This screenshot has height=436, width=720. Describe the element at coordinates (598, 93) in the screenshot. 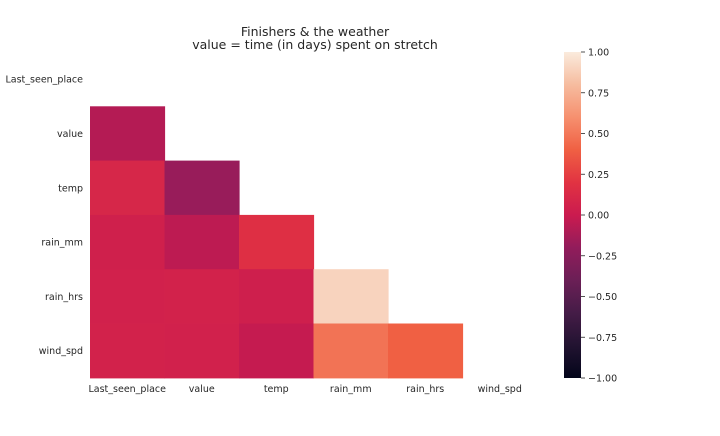

I see `colorbar-tick-label: 0.75` at that location.